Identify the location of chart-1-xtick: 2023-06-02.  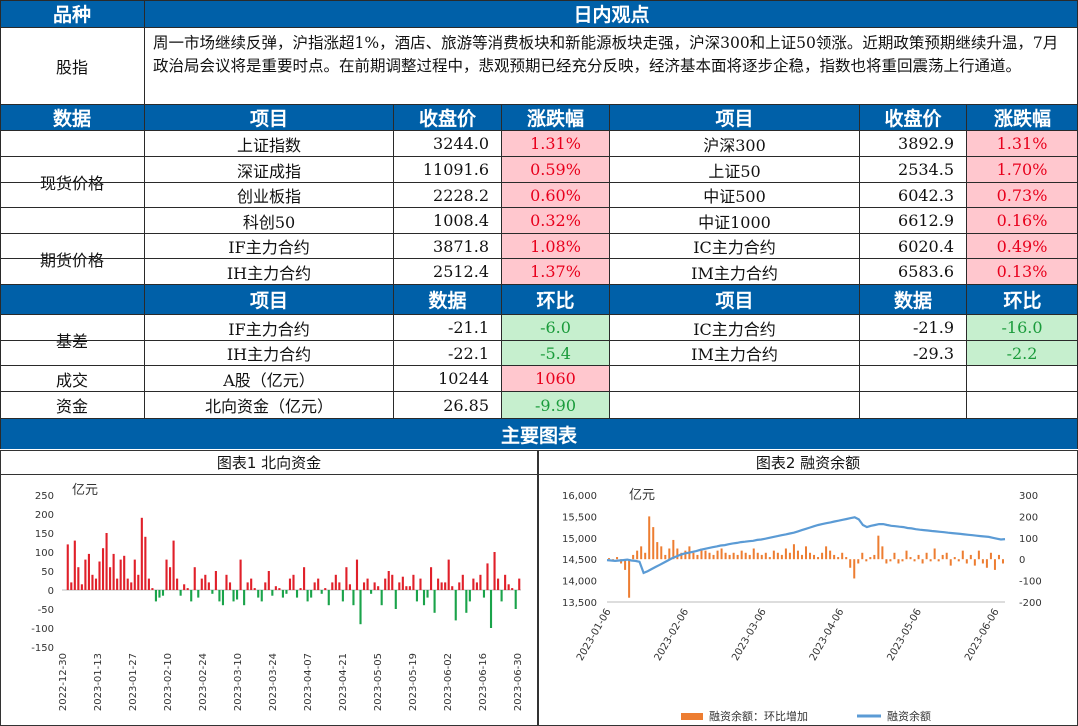
(448, 682).